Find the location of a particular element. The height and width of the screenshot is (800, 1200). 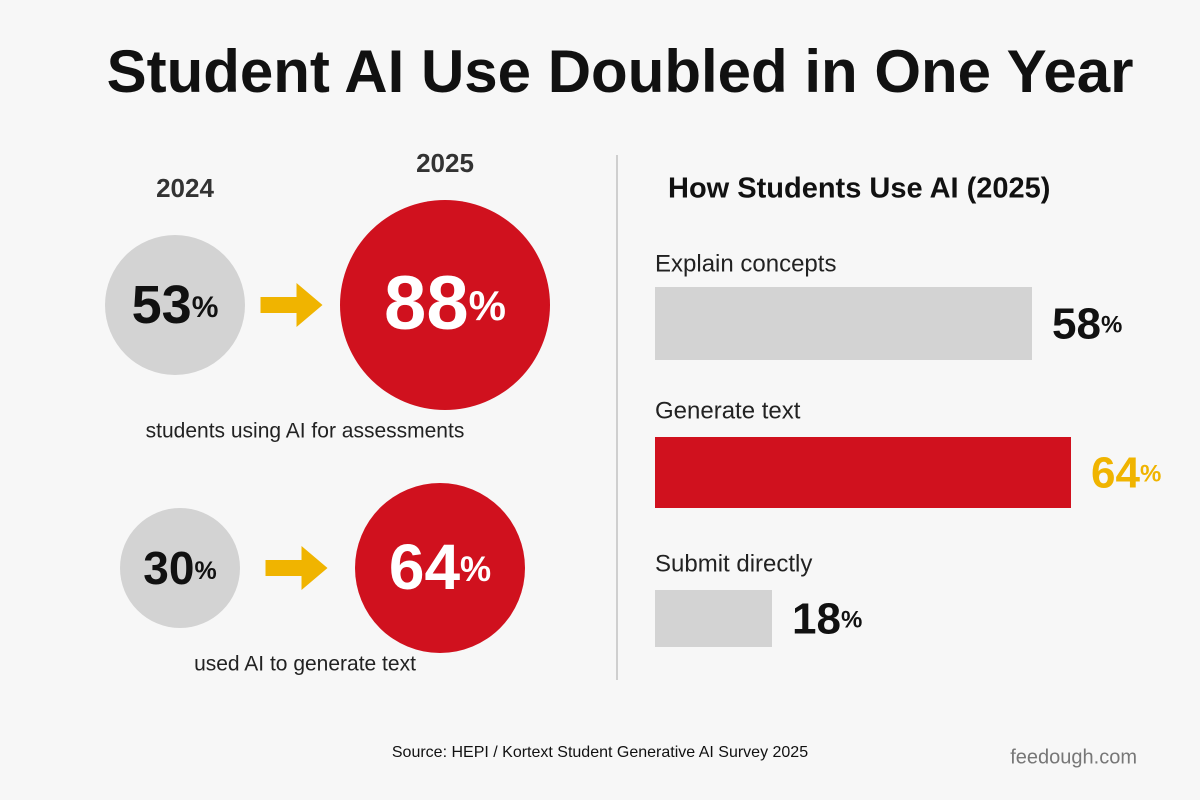

value-label: 30% is located at coordinates (179, 568).